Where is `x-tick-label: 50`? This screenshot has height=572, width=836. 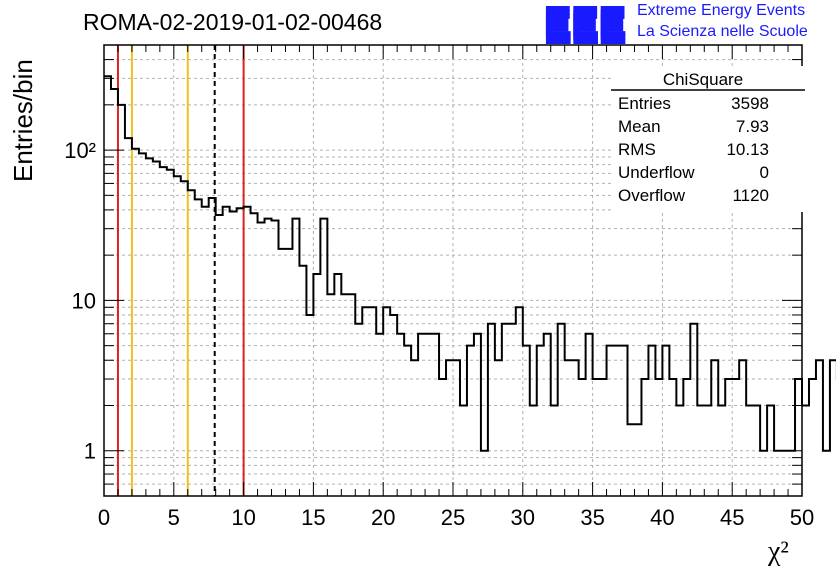 x-tick-label: 50 is located at coordinates (802, 517).